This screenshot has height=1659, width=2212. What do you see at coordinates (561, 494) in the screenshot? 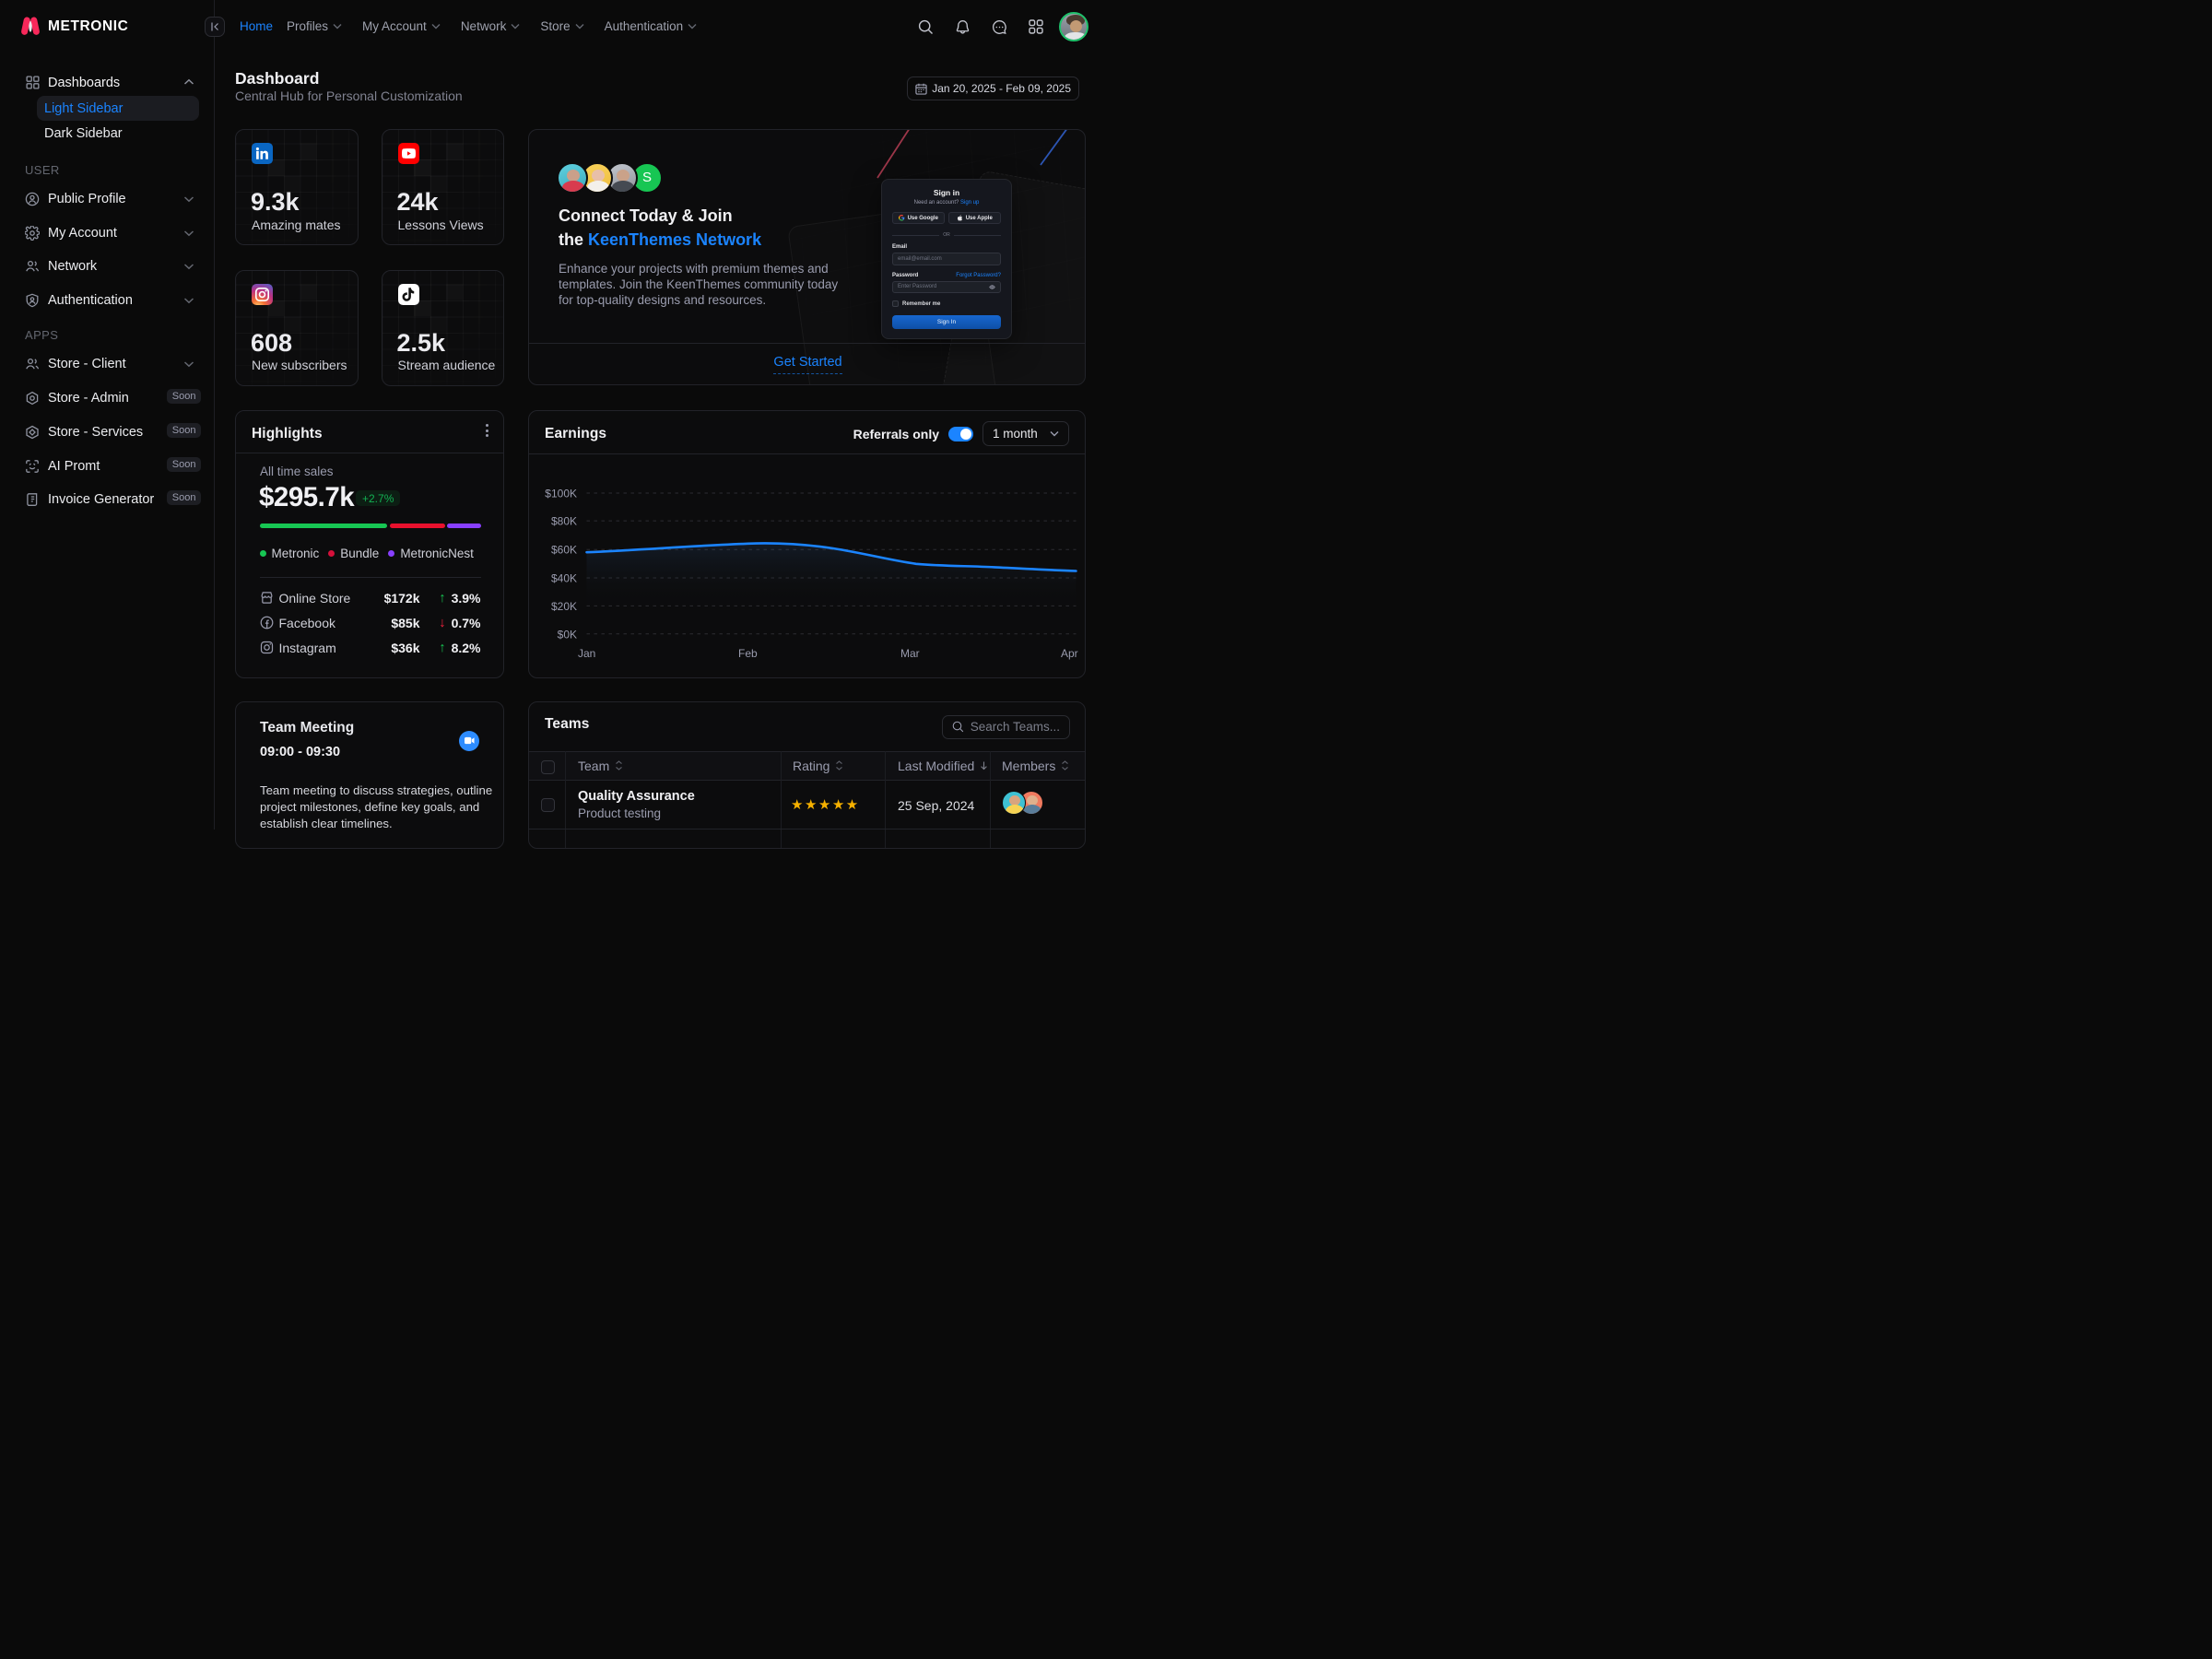
I see `svg-text: $100K` at bounding box center [561, 494].